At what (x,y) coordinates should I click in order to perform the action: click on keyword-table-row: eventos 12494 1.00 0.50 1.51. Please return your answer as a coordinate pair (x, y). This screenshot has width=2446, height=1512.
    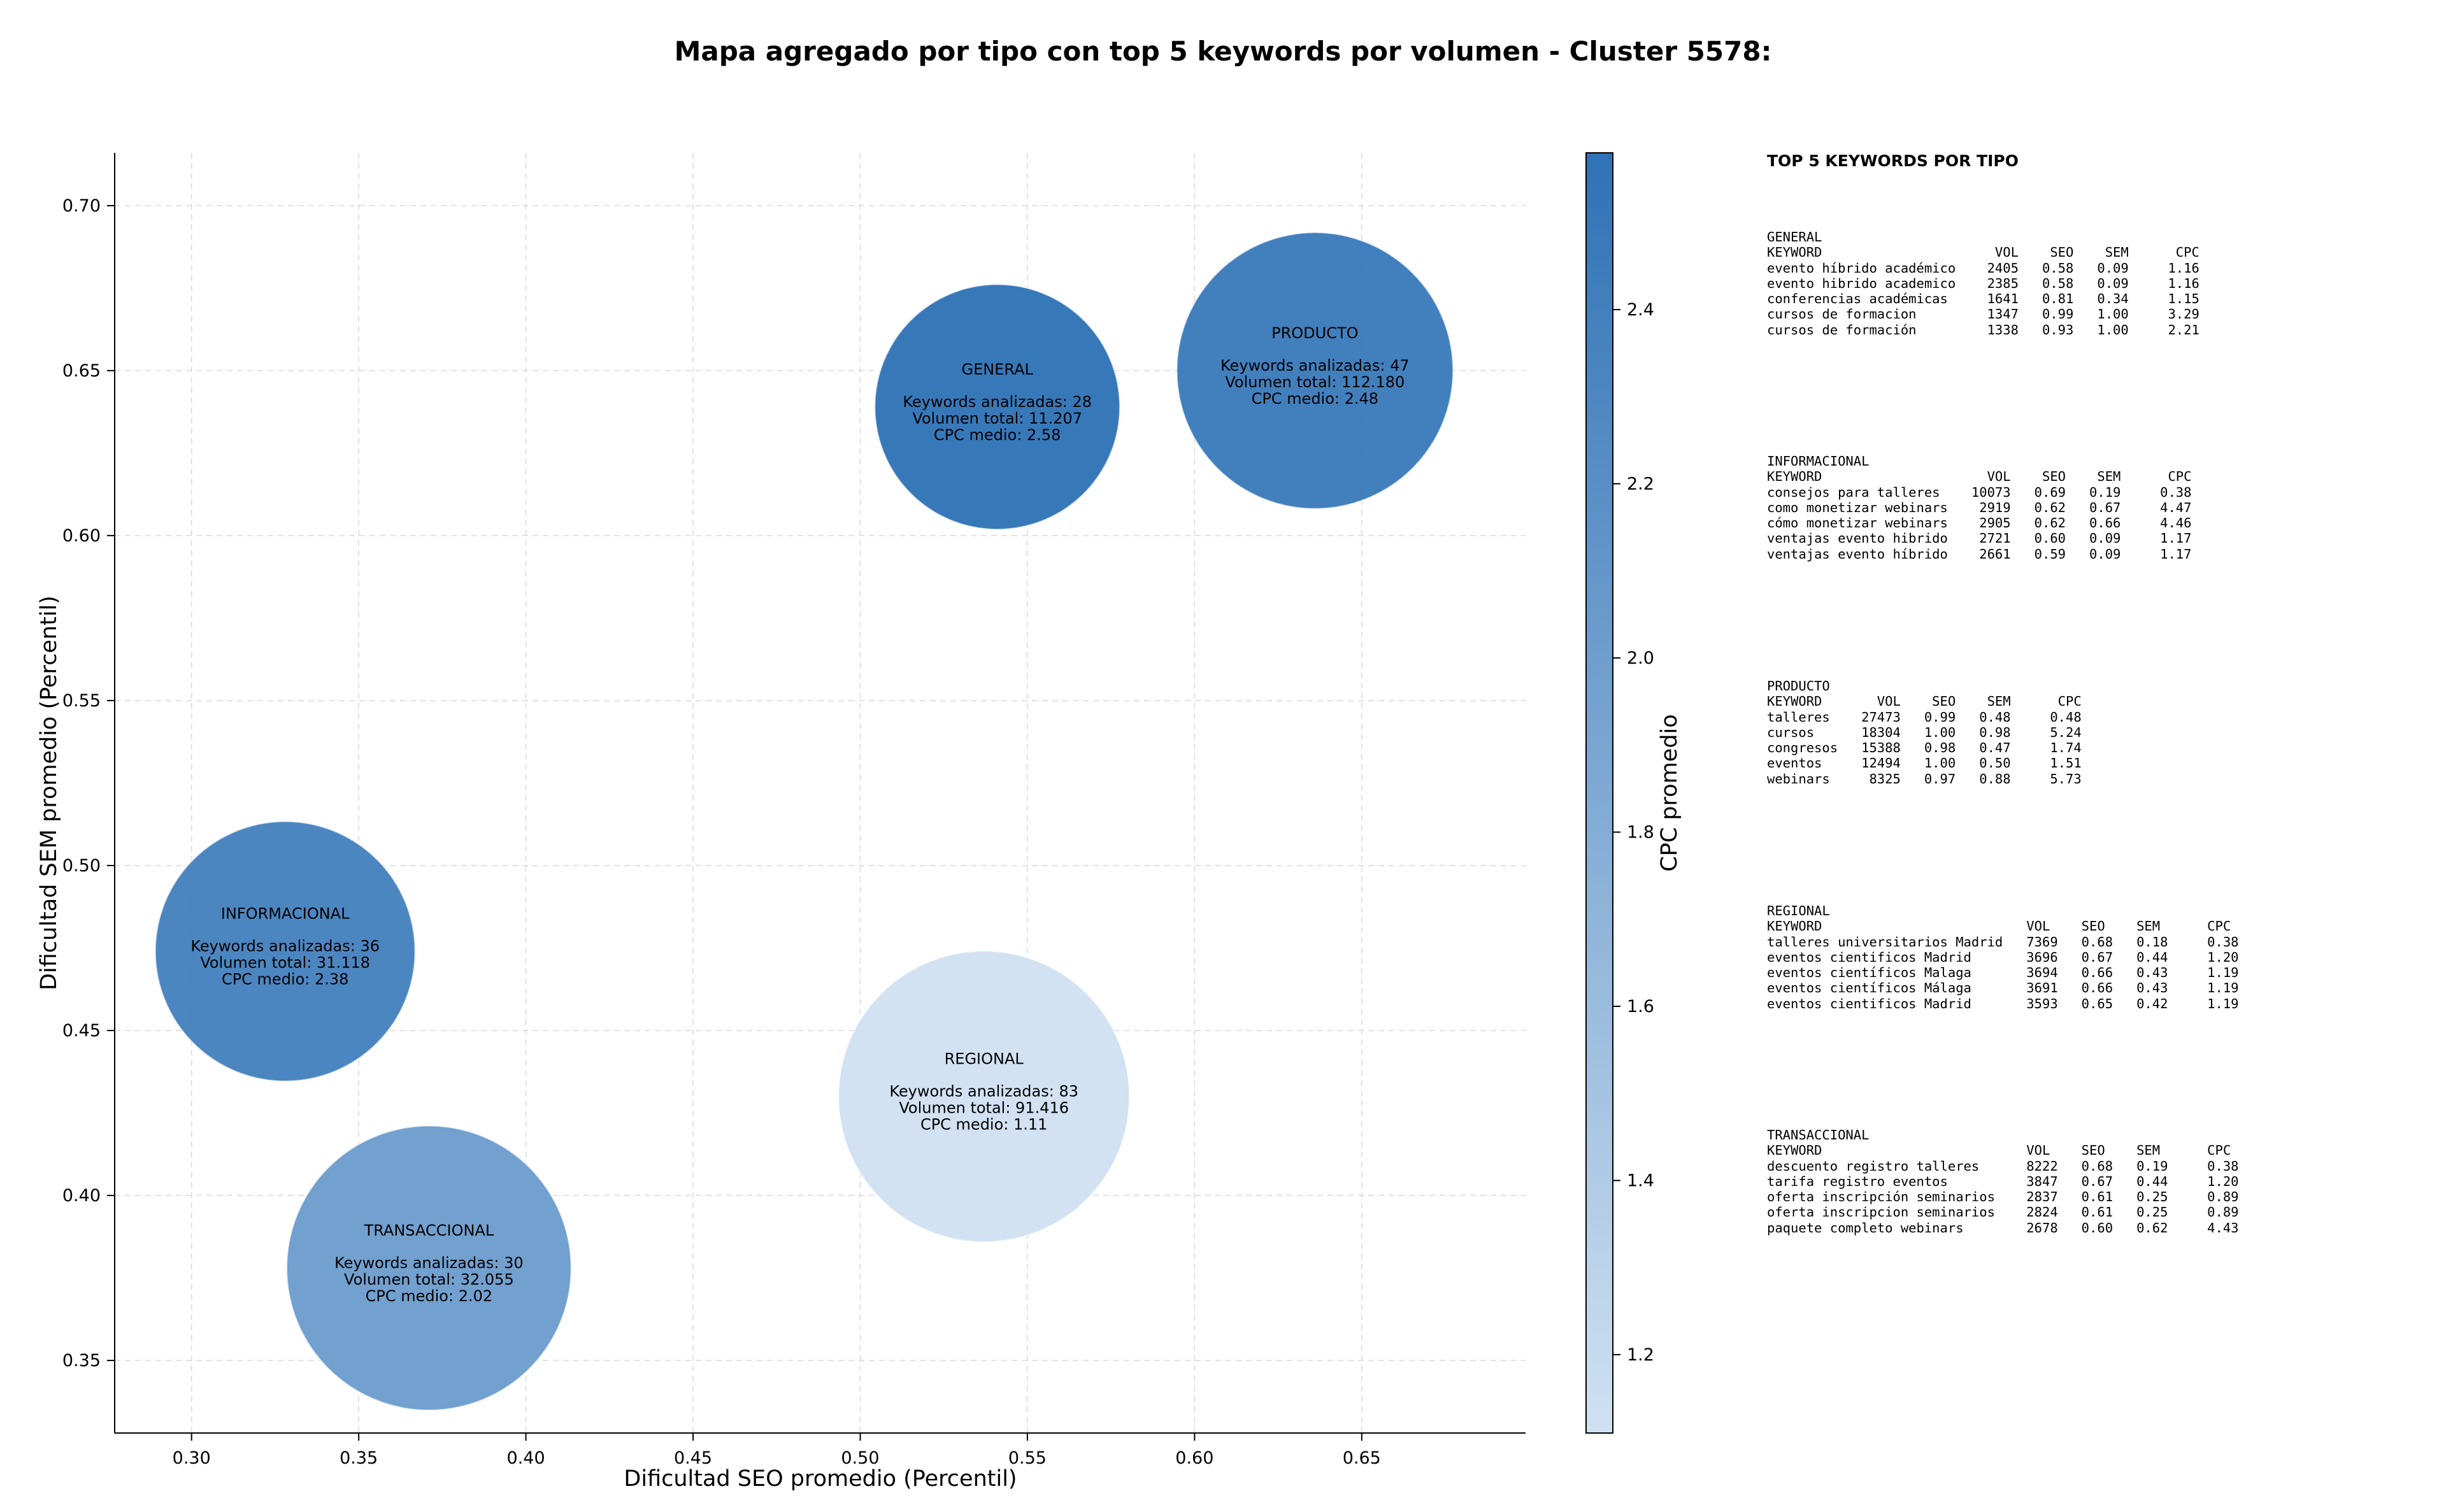
    Looking at the image, I should click on (1925, 763).